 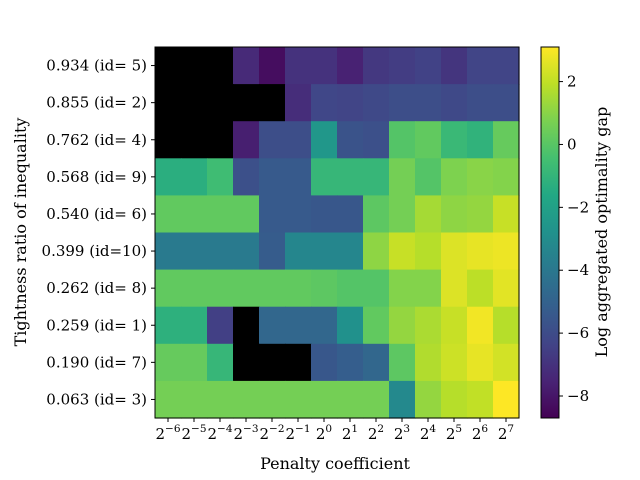 What do you see at coordinates (20, 232) in the screenshot?
I see `y-axis-label: Tightness ratio of inequality` at bounding box center [20, 232].